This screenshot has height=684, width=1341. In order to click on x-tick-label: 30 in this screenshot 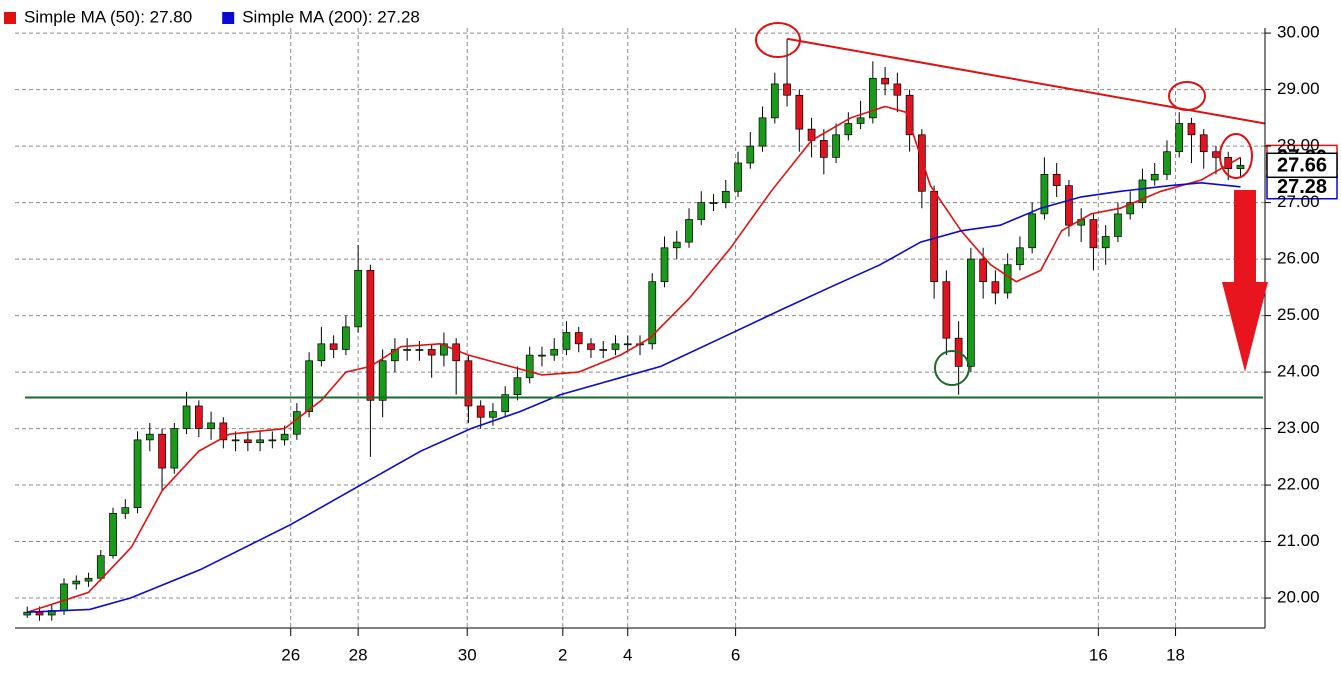, I will do `click(467, 654)`.